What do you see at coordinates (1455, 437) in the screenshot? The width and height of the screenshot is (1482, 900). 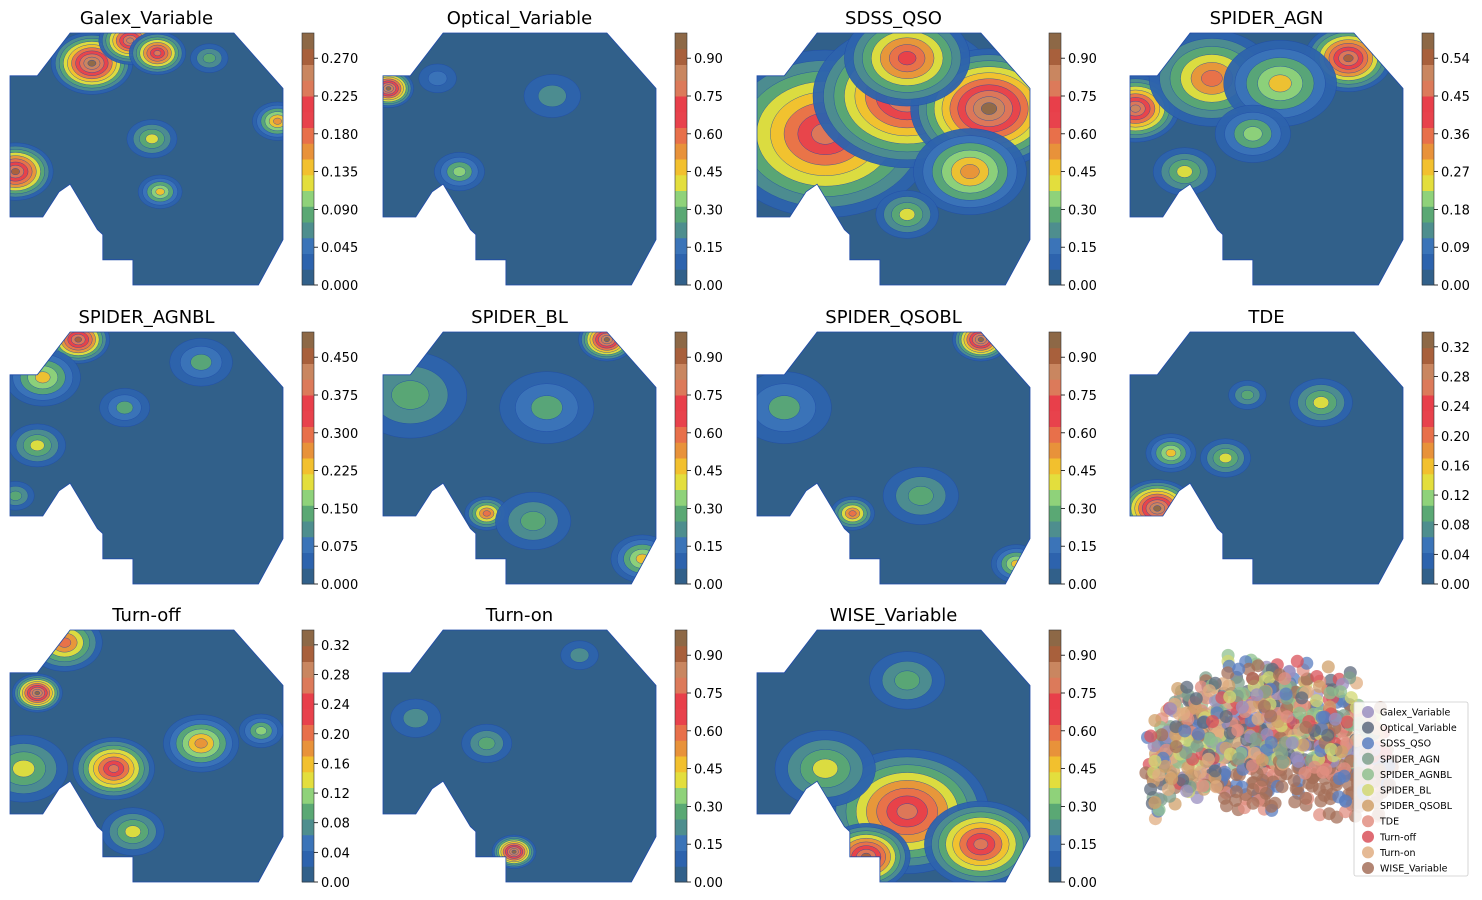 I see `colorbar-tick-label: 0.20` at bounding box center [1455, 437].